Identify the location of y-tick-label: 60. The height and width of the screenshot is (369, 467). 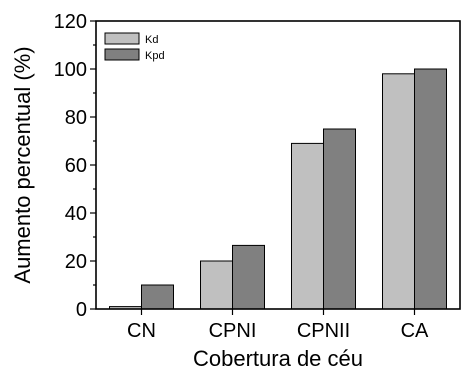
(76, 166).